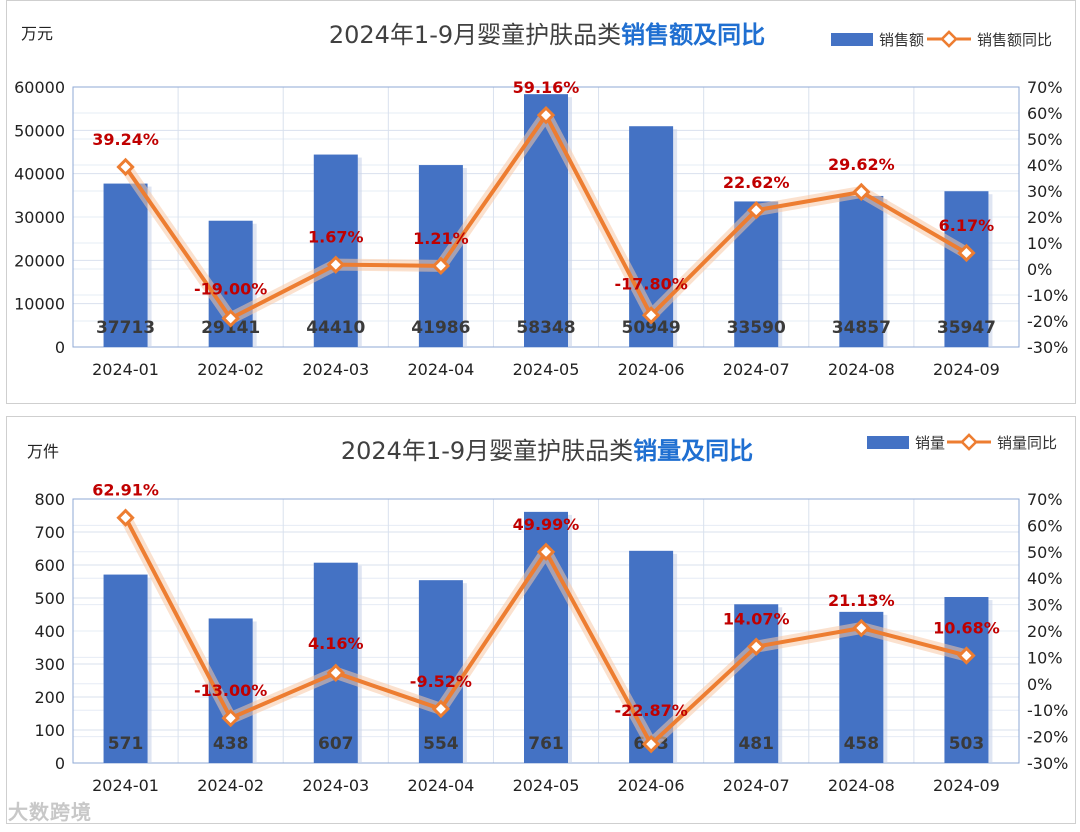 The width and height of the screenshot is (1080, 832). Describe the element at coordinates (49, 730) in the screenshot. I see `y-tick-label: 100` at that location.